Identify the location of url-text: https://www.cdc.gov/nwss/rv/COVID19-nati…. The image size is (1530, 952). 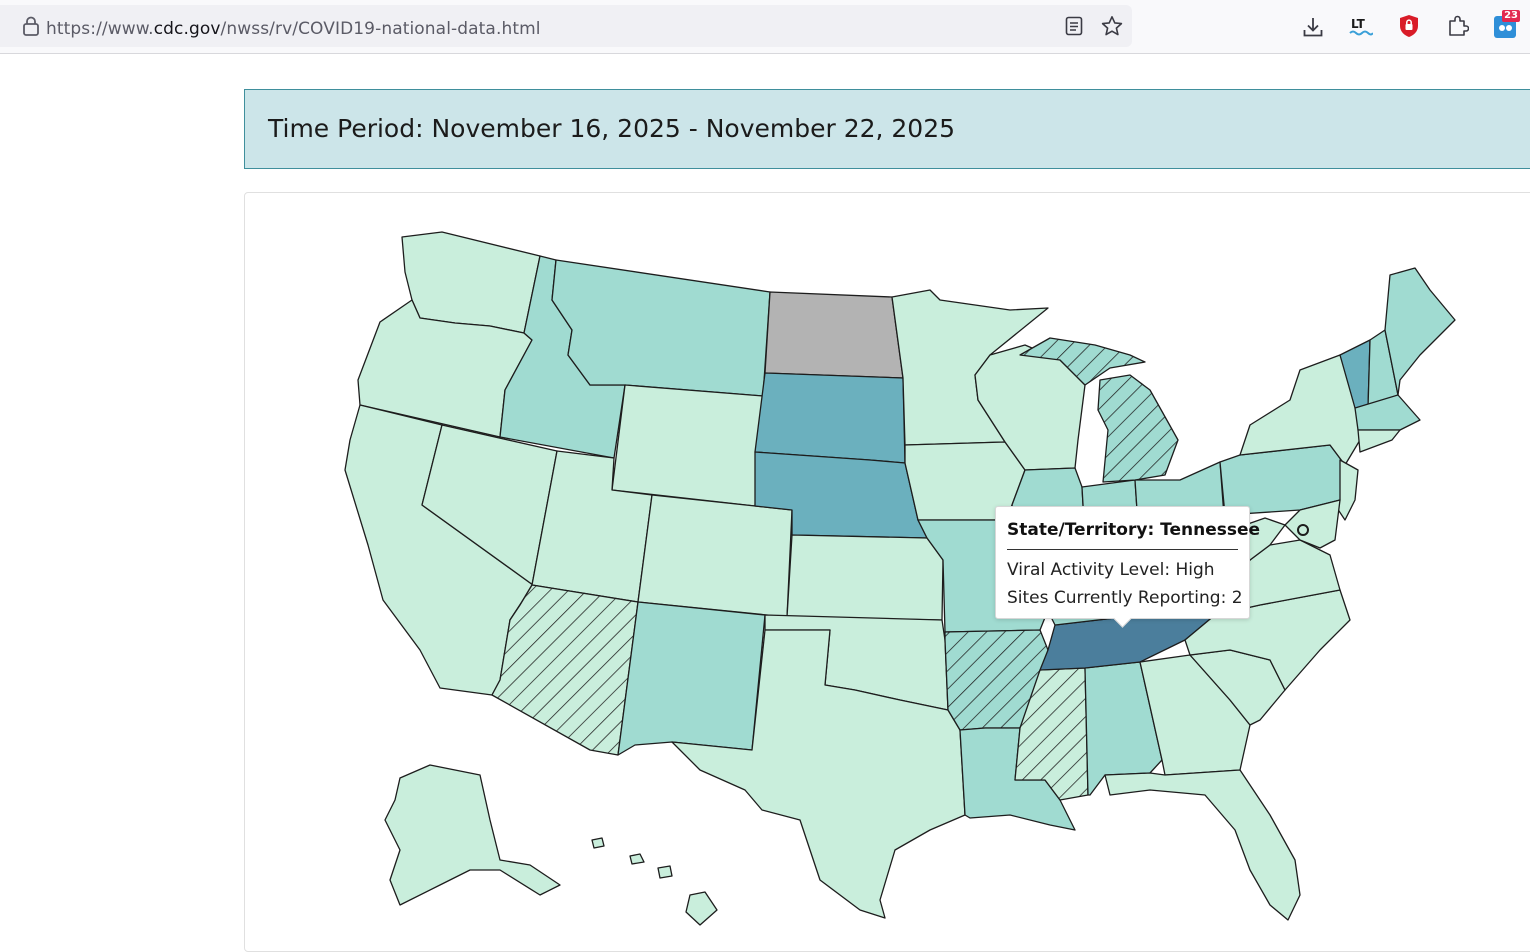
(293, 29).